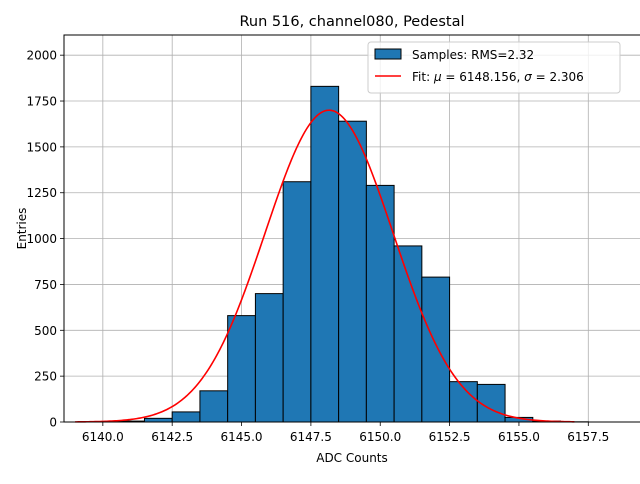  What do you see at coordinates (53, 423) in the screenshot?
I see `y-tick-label: 0` at bounding box center [53, 423].